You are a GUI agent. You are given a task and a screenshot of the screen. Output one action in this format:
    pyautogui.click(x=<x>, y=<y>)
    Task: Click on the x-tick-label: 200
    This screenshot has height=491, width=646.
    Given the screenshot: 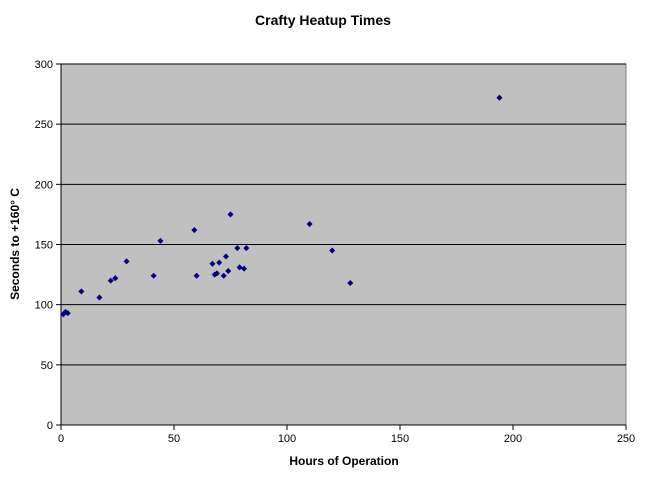 What is the action you would take?
    pyautogui.click(x=513, y=439)
    